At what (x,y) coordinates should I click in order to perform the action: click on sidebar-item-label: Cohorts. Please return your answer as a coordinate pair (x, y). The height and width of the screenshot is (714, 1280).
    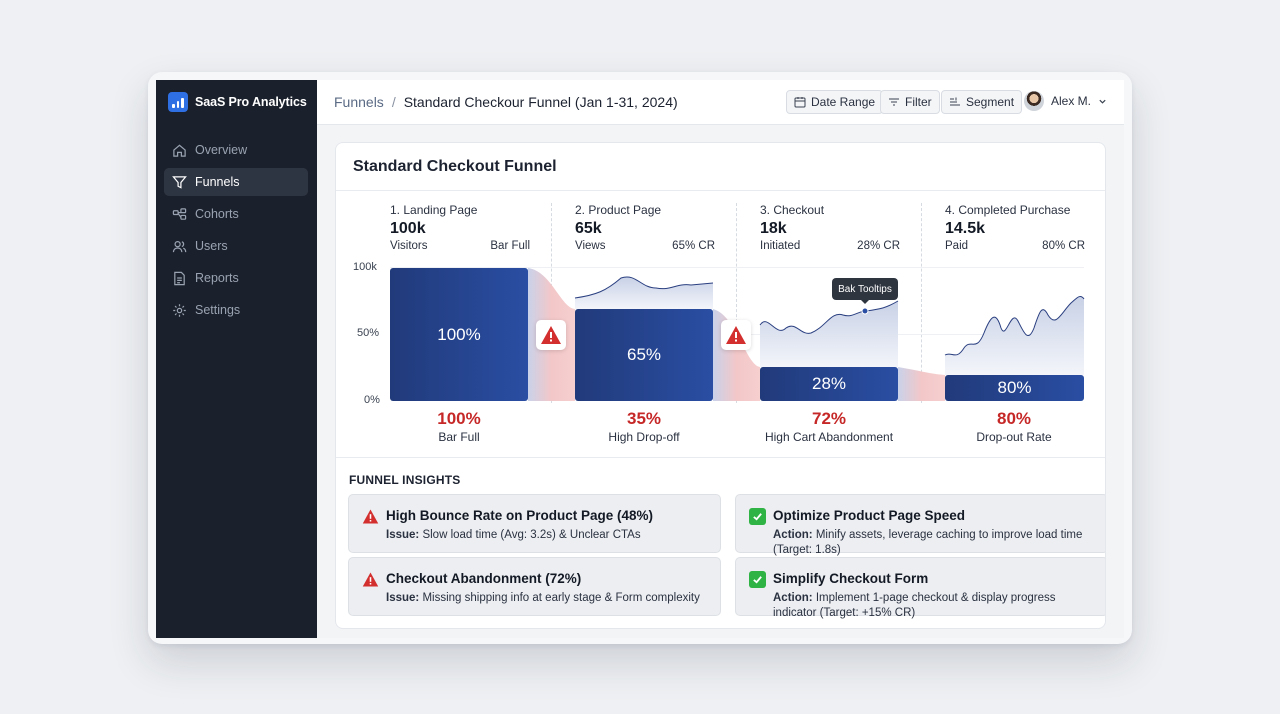
    Looking at the image, I should click on (217, 214).